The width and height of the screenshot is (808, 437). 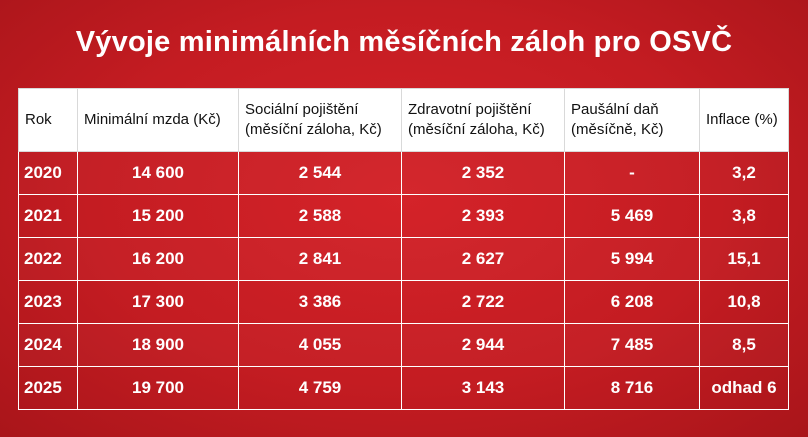 What do you see at coordinates (632, 259) in the screenshot?
I see `cell-pausalni: 5 994` at bounding box center [632, 259].